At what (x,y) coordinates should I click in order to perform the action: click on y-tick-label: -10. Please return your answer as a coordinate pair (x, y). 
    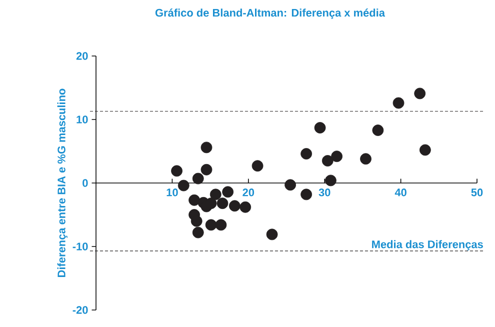
    Looking at the image, I should click on (80, 246).